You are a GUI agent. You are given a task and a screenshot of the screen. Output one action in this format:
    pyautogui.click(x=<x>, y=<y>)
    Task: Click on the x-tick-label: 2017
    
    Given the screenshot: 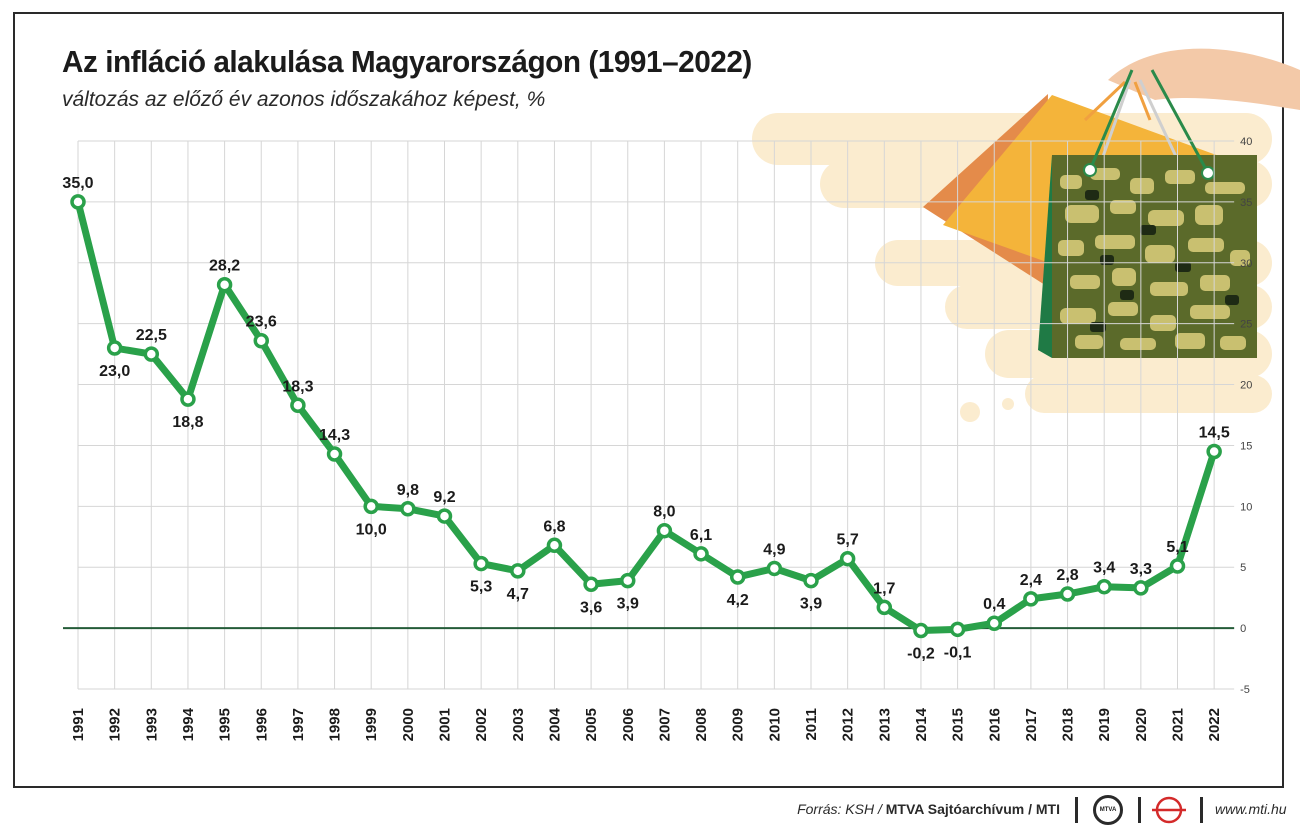 What is the action you would take?
    pyautogui.click(x=1031, y=724)
    